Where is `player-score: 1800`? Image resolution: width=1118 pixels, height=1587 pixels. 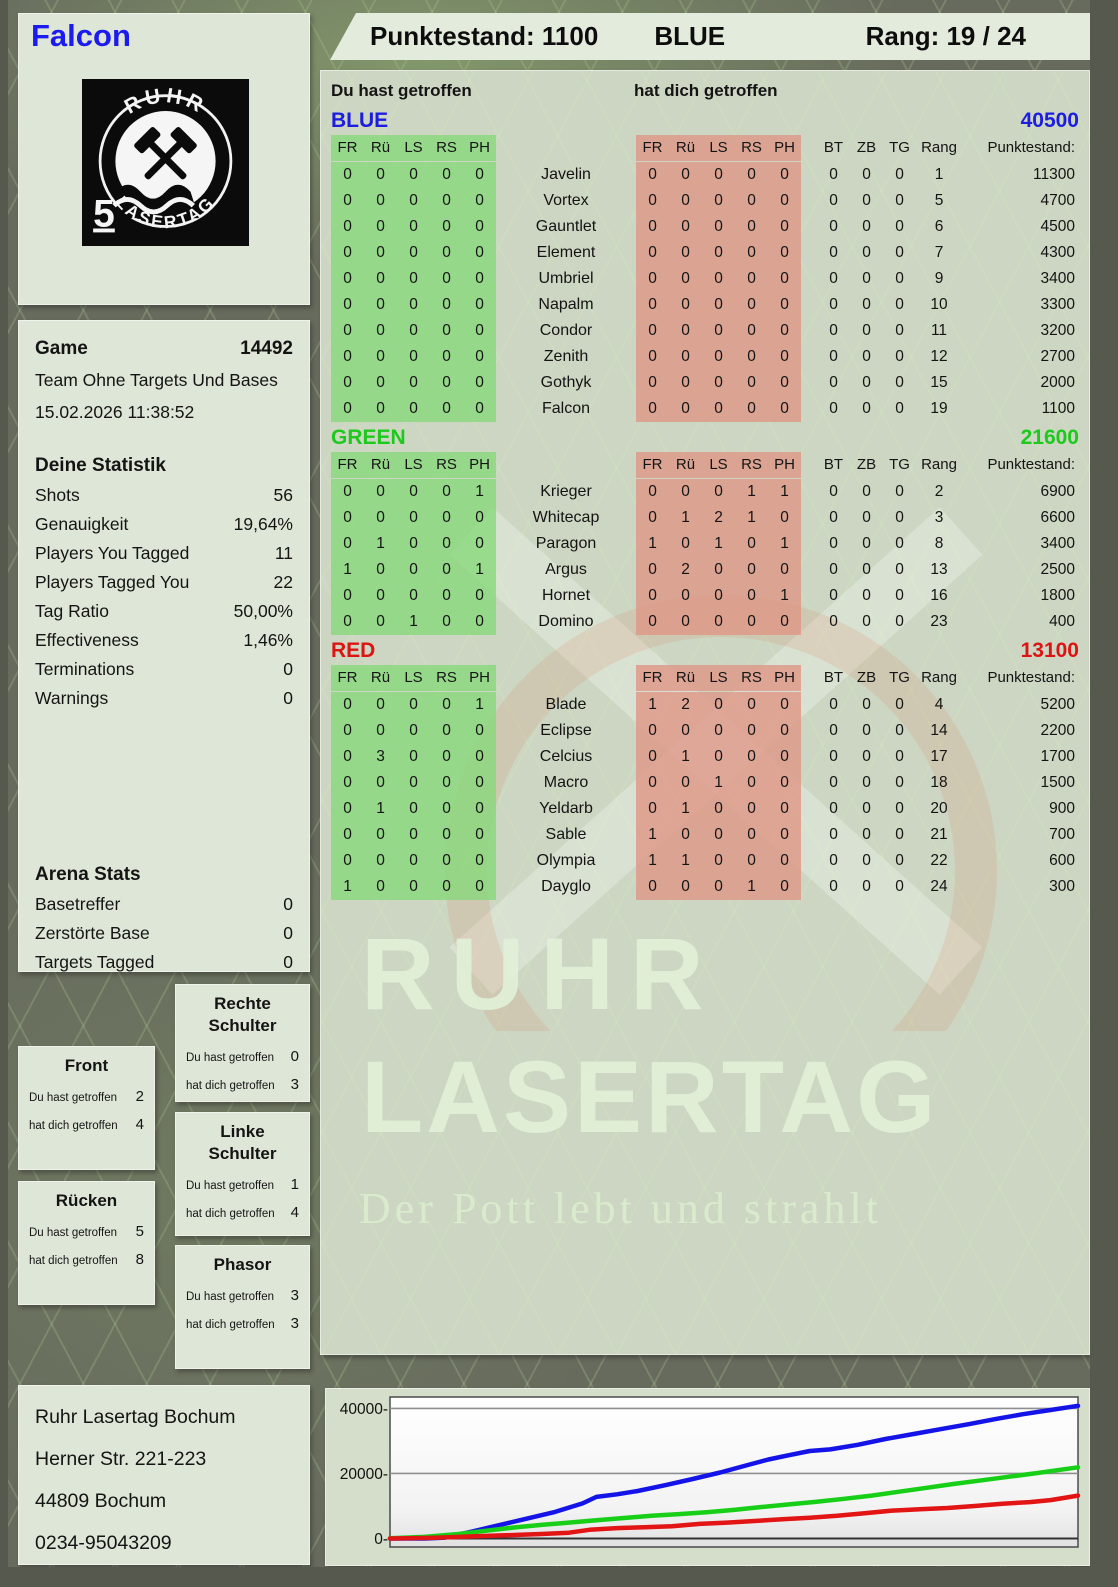
player-score: 1800 is located at coordinates (1057, 595).